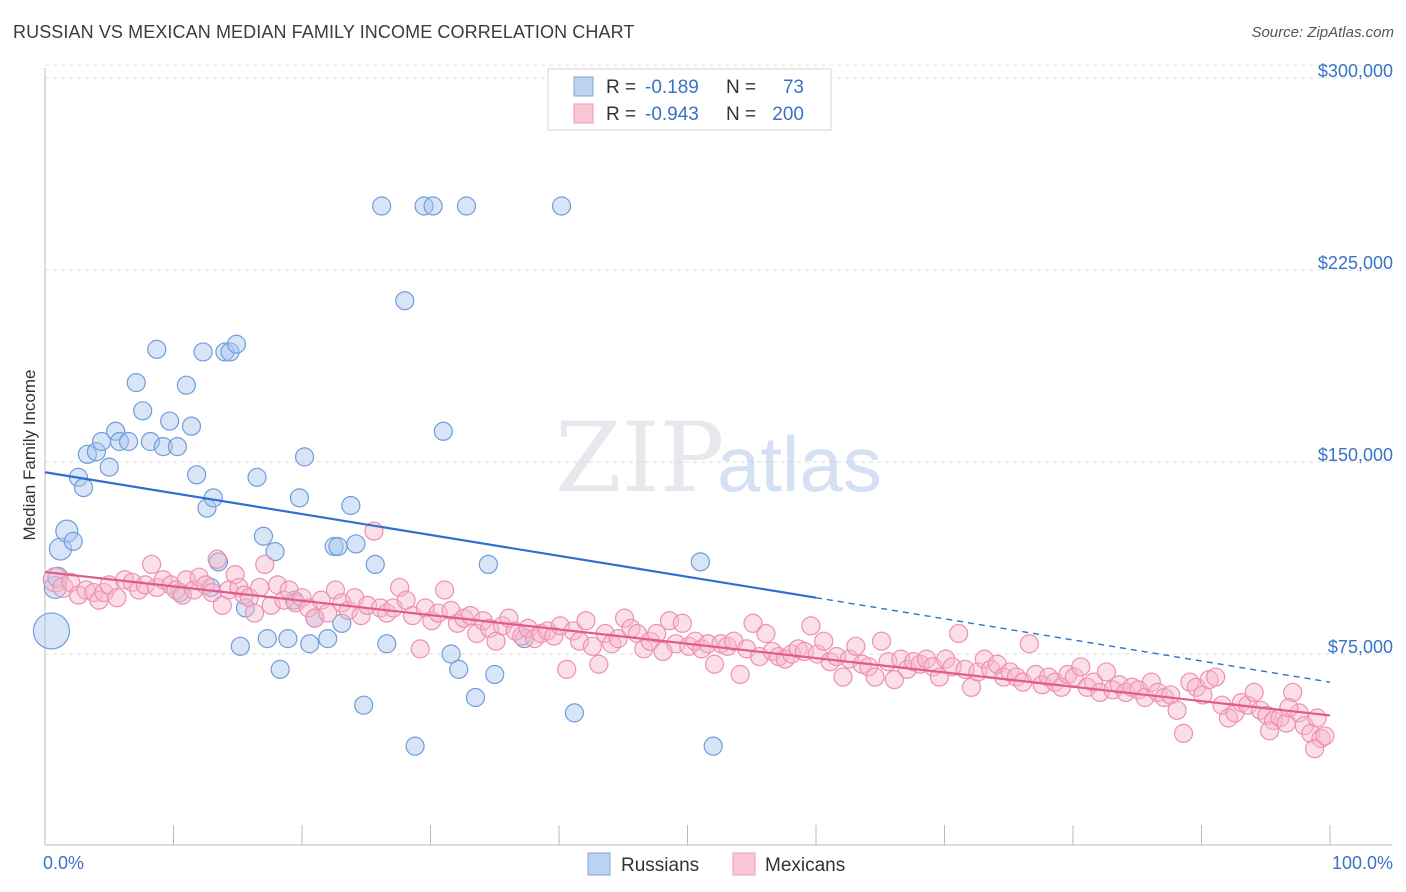 This screenshot has height=892, width=1406. What do you see at coordinates (63, 863) in the screenshot?
I see `x-tick-label: 0.0%` at bounding box center [63, 863].